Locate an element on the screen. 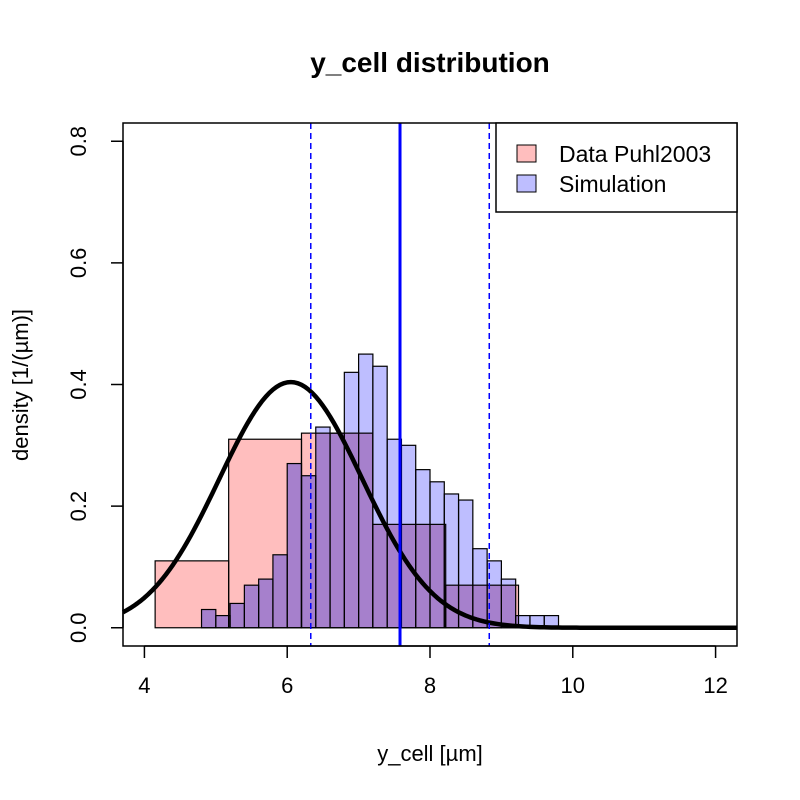 This screenshot has height=800, width=800. x-tick-label-0: 4 is located at coordinates (144, 685).